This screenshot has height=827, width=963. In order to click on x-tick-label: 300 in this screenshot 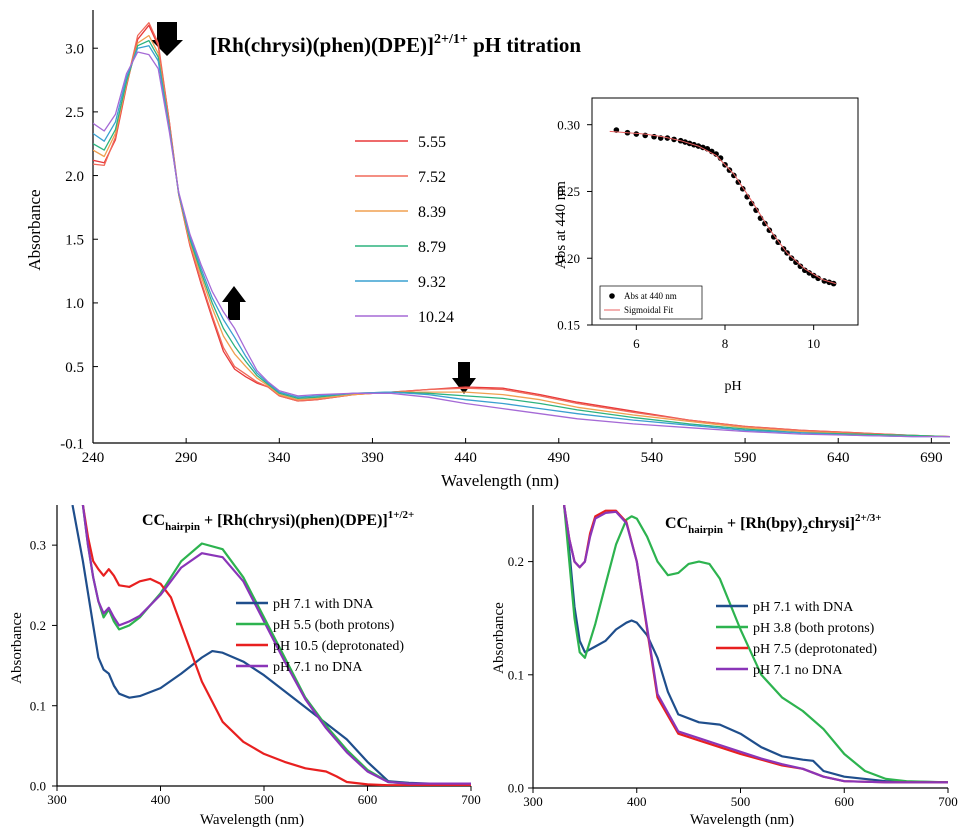, I will do `click(533, 801)`.